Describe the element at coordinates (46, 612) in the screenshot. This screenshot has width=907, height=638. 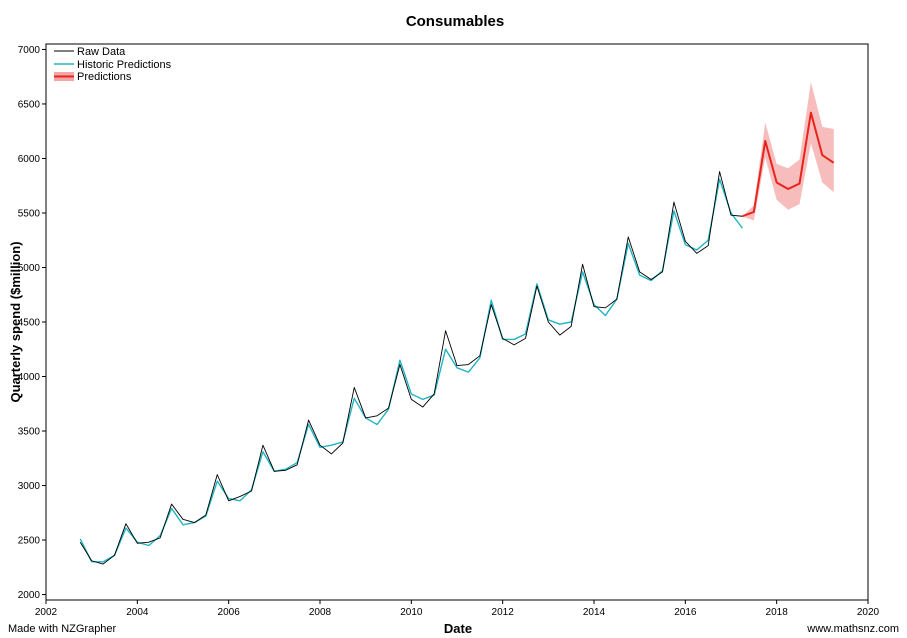
I see `x-tick-label: 2002` at that location.